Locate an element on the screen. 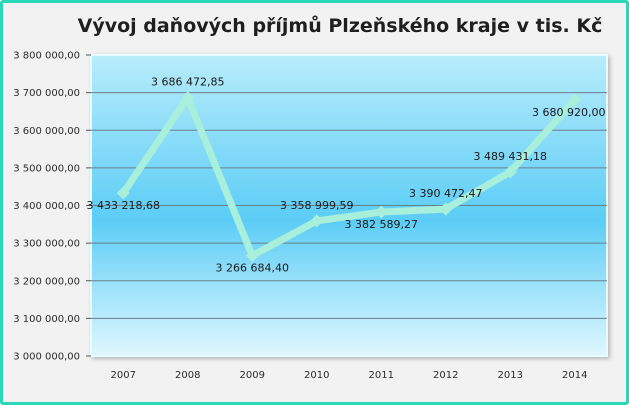 The width and height of the screenshot is (629, 405). x-tick-label: 2007 is located at coordinates (123, 375).